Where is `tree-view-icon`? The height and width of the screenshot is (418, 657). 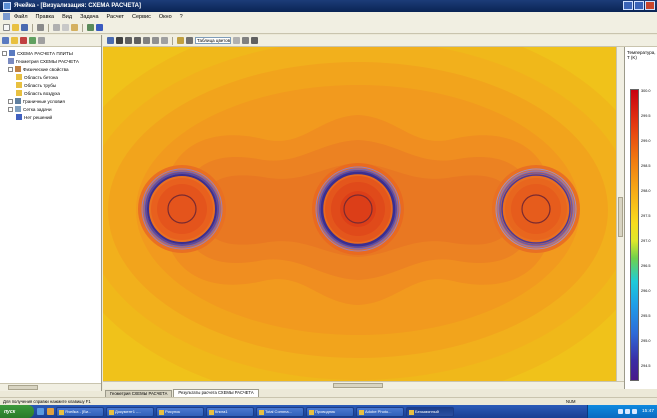 tree-view-icon is located at coordinates (5, 40).